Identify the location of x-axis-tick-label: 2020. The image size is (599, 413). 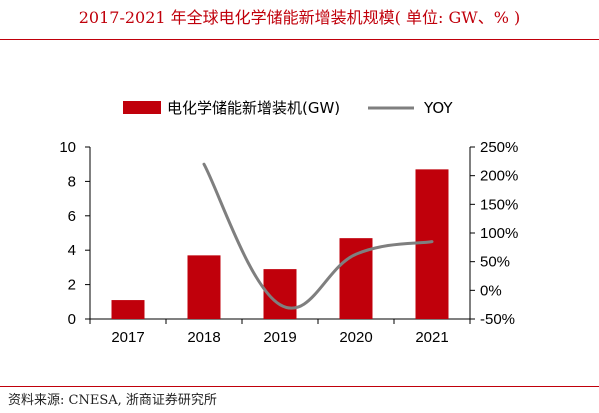
(355, 337).